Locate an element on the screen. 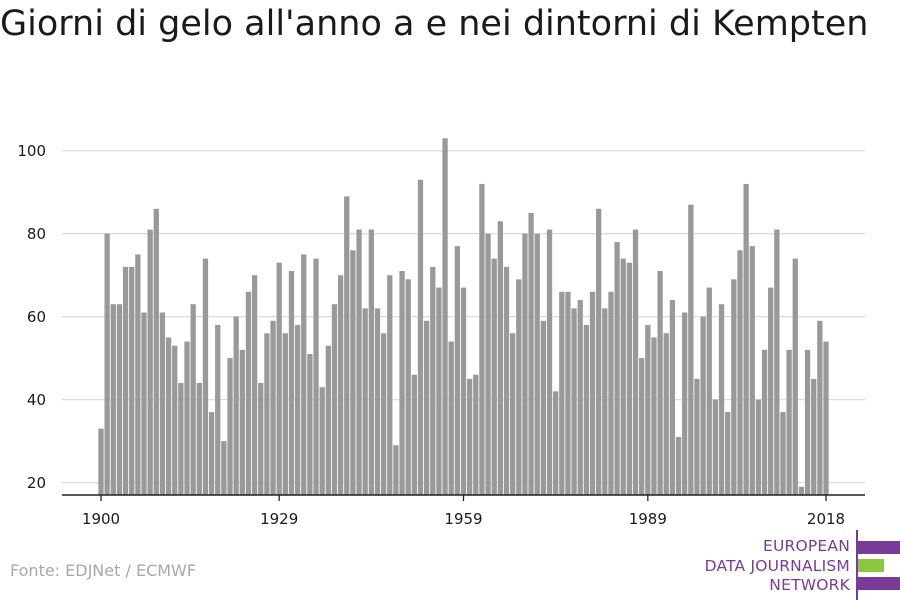  bar-1912 is located at coordinates (175, 420).